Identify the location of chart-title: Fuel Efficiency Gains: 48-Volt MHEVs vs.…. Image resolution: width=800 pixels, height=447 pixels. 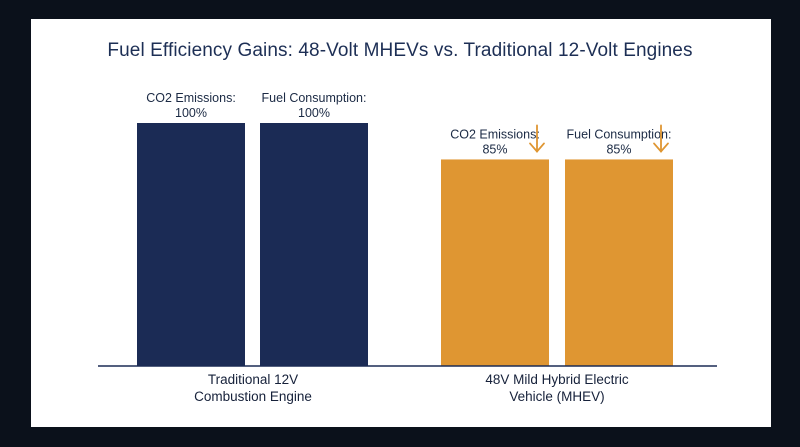
(400, 50).